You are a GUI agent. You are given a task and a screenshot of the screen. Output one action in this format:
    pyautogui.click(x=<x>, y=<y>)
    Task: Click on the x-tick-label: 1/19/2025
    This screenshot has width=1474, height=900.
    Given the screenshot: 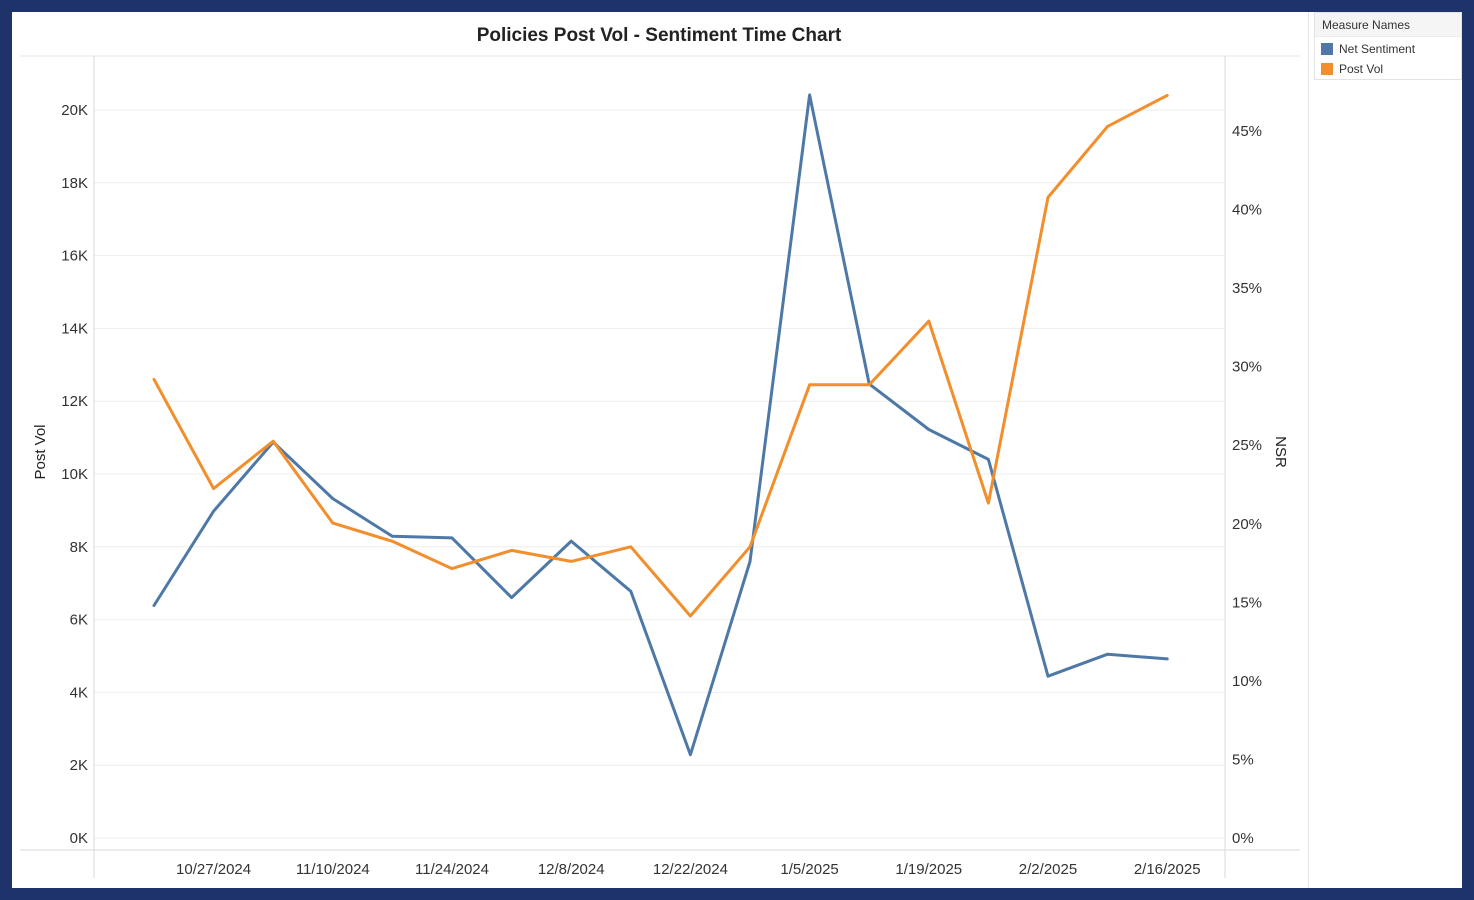 What is the action you would take?
    pyautogui.click(x=928, y=869)
    